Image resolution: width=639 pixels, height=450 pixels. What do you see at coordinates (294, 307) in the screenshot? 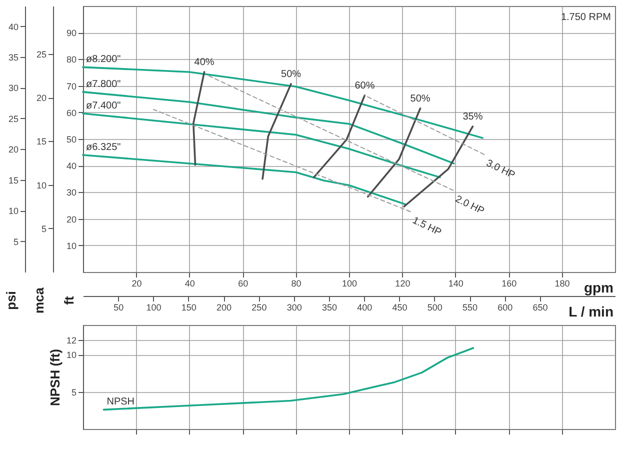
I see `x2-tick-label: 300` at bounding box center [294, 307].